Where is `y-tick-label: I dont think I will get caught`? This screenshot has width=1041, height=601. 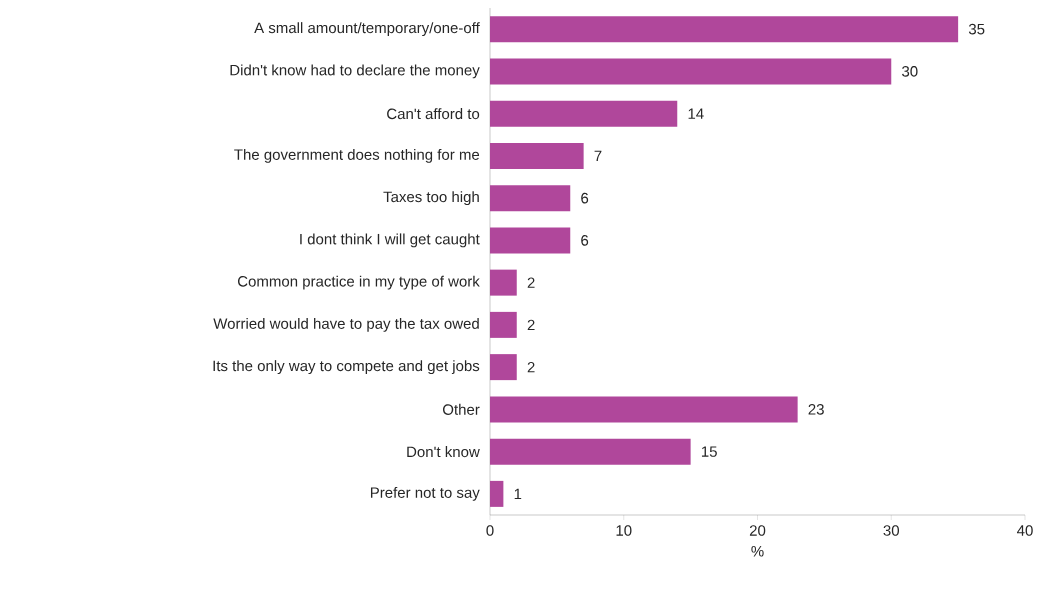 y-tick-label: I dont think I will get caught is located at coordinates (390, 240).